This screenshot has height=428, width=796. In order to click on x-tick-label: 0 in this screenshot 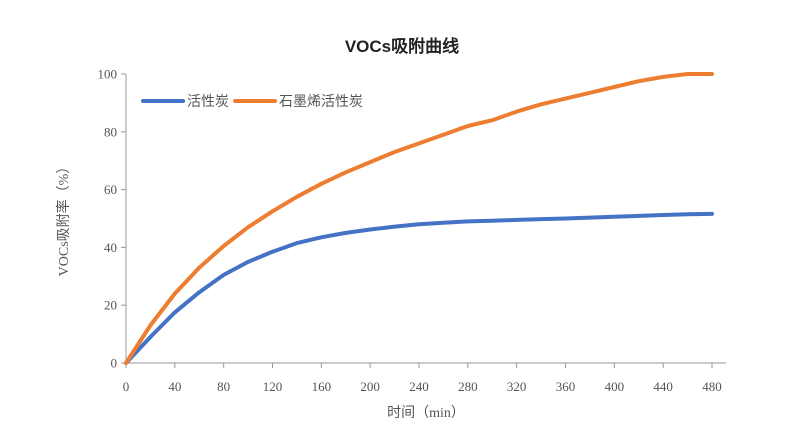, I will do `click(126, 386)`.